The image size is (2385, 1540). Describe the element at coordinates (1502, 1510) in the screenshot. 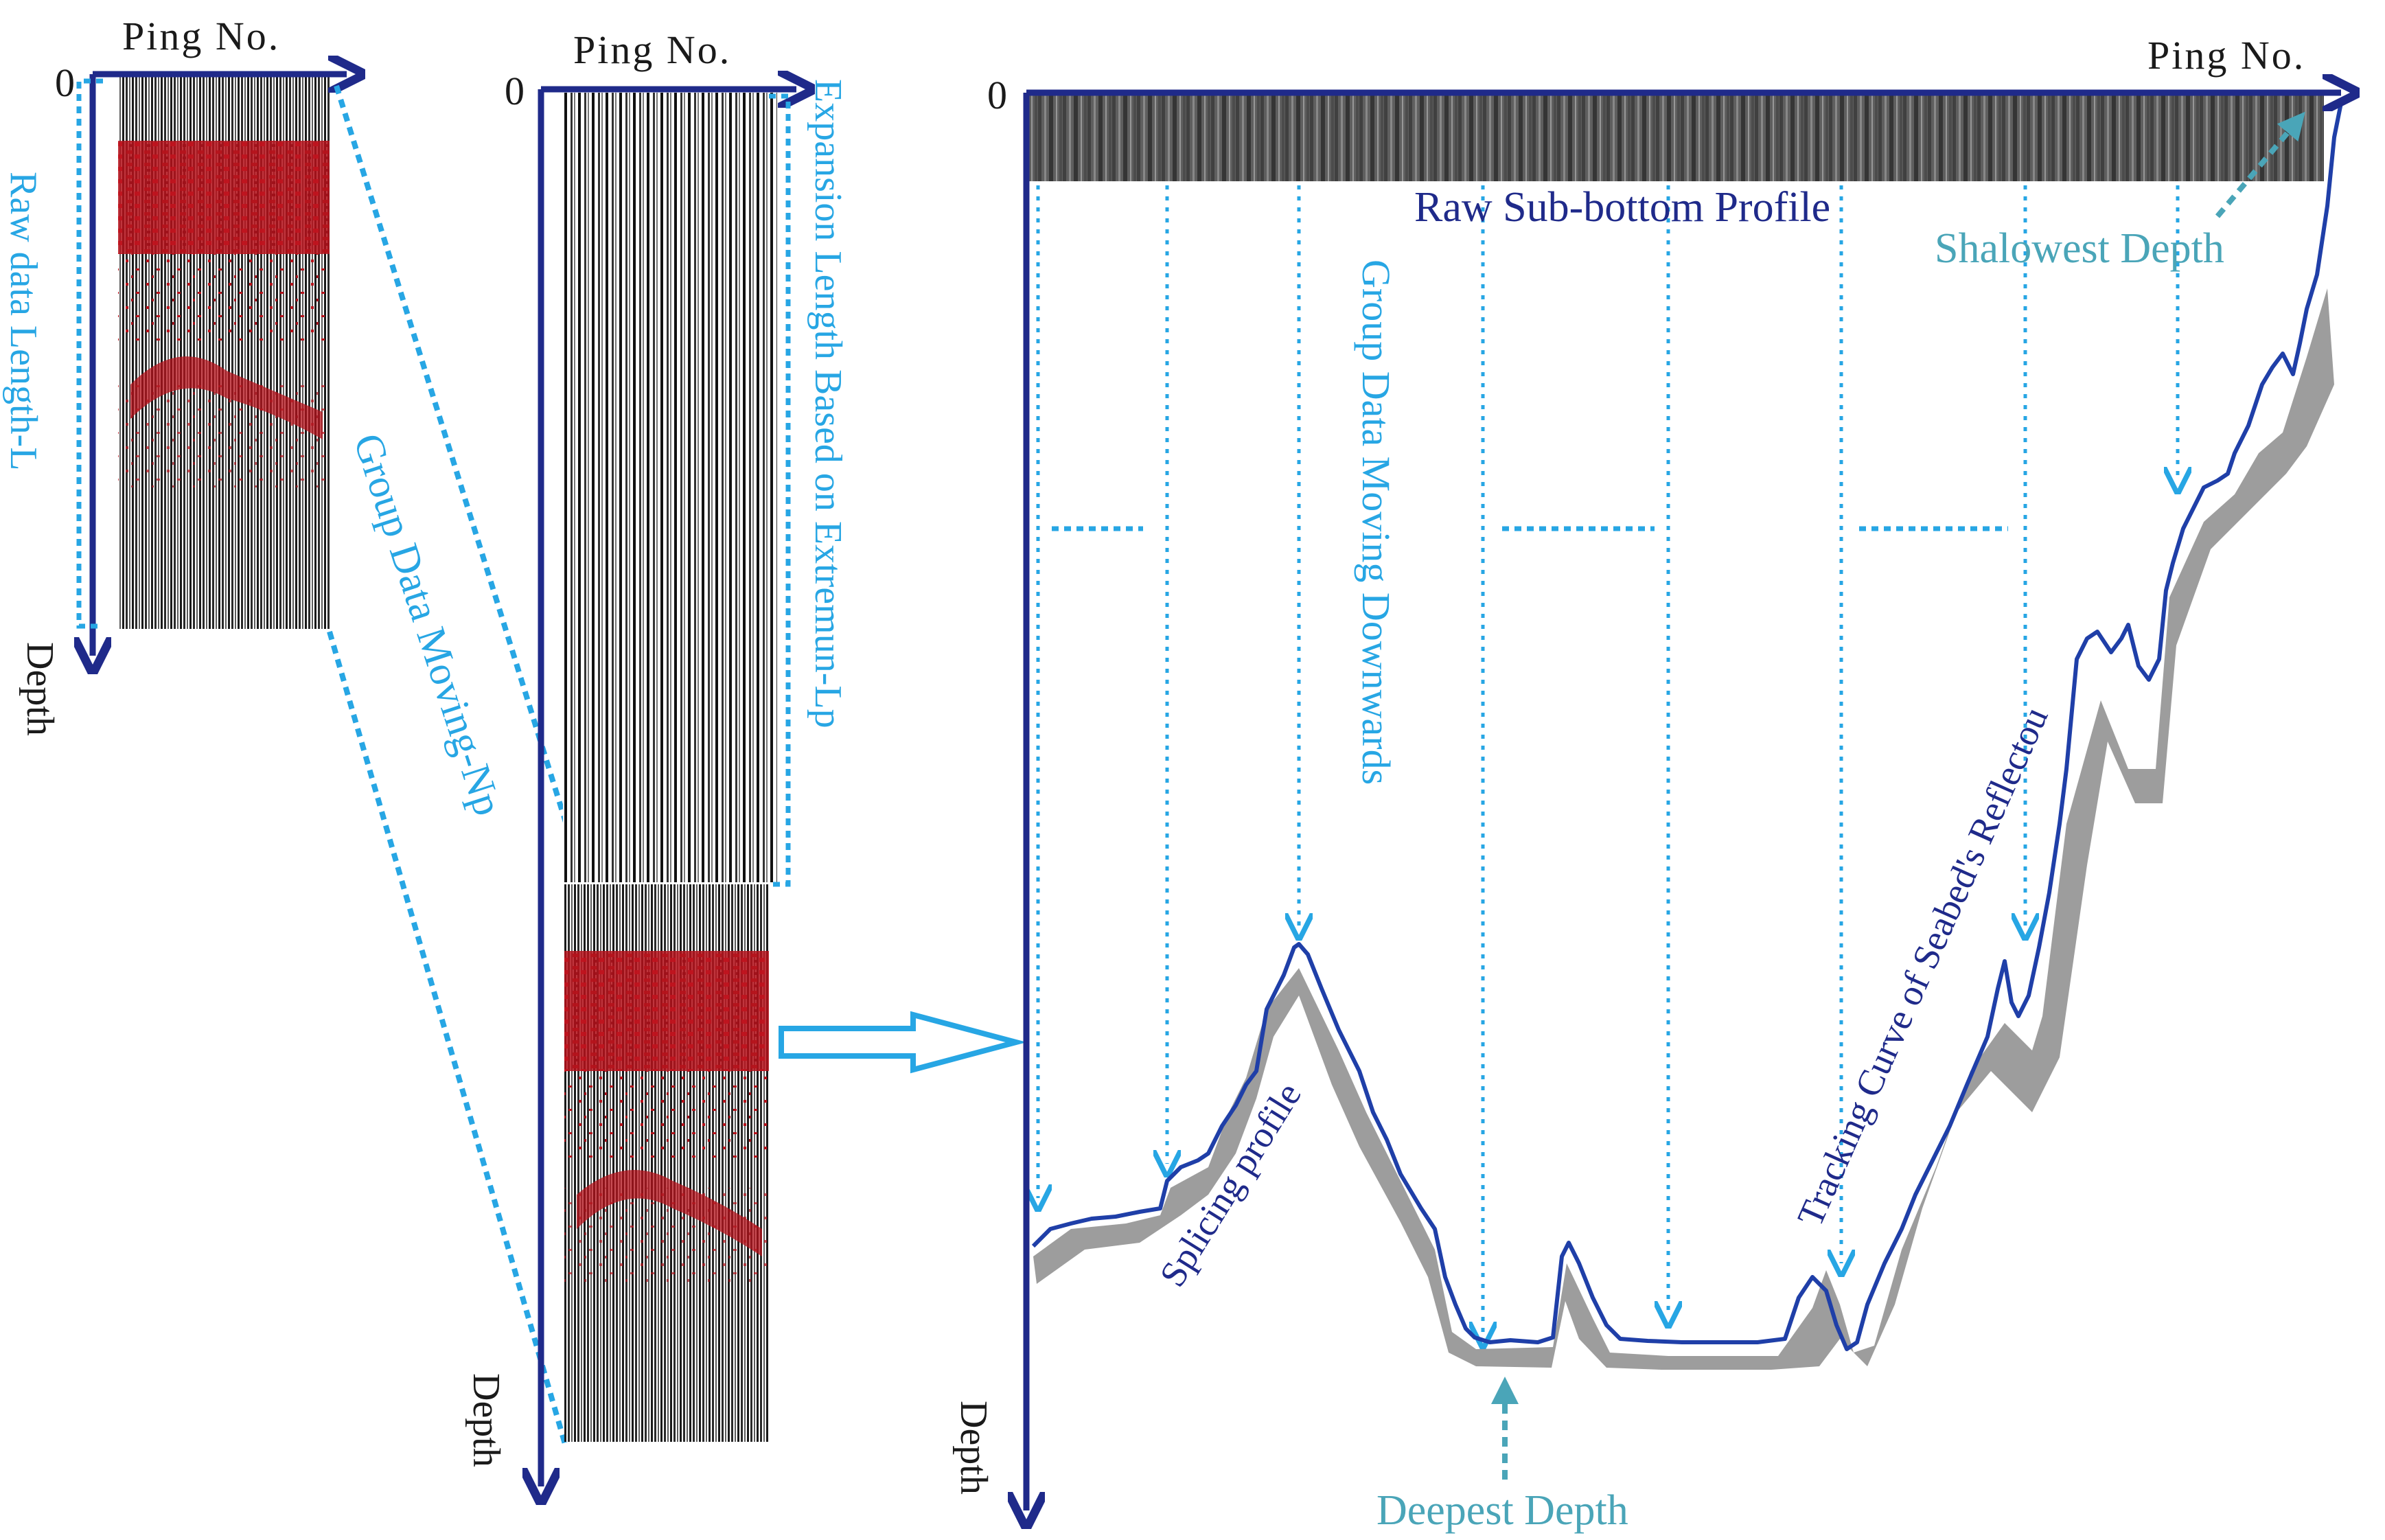

I see `deepest-depth-label: Deepest Depth` at that location.